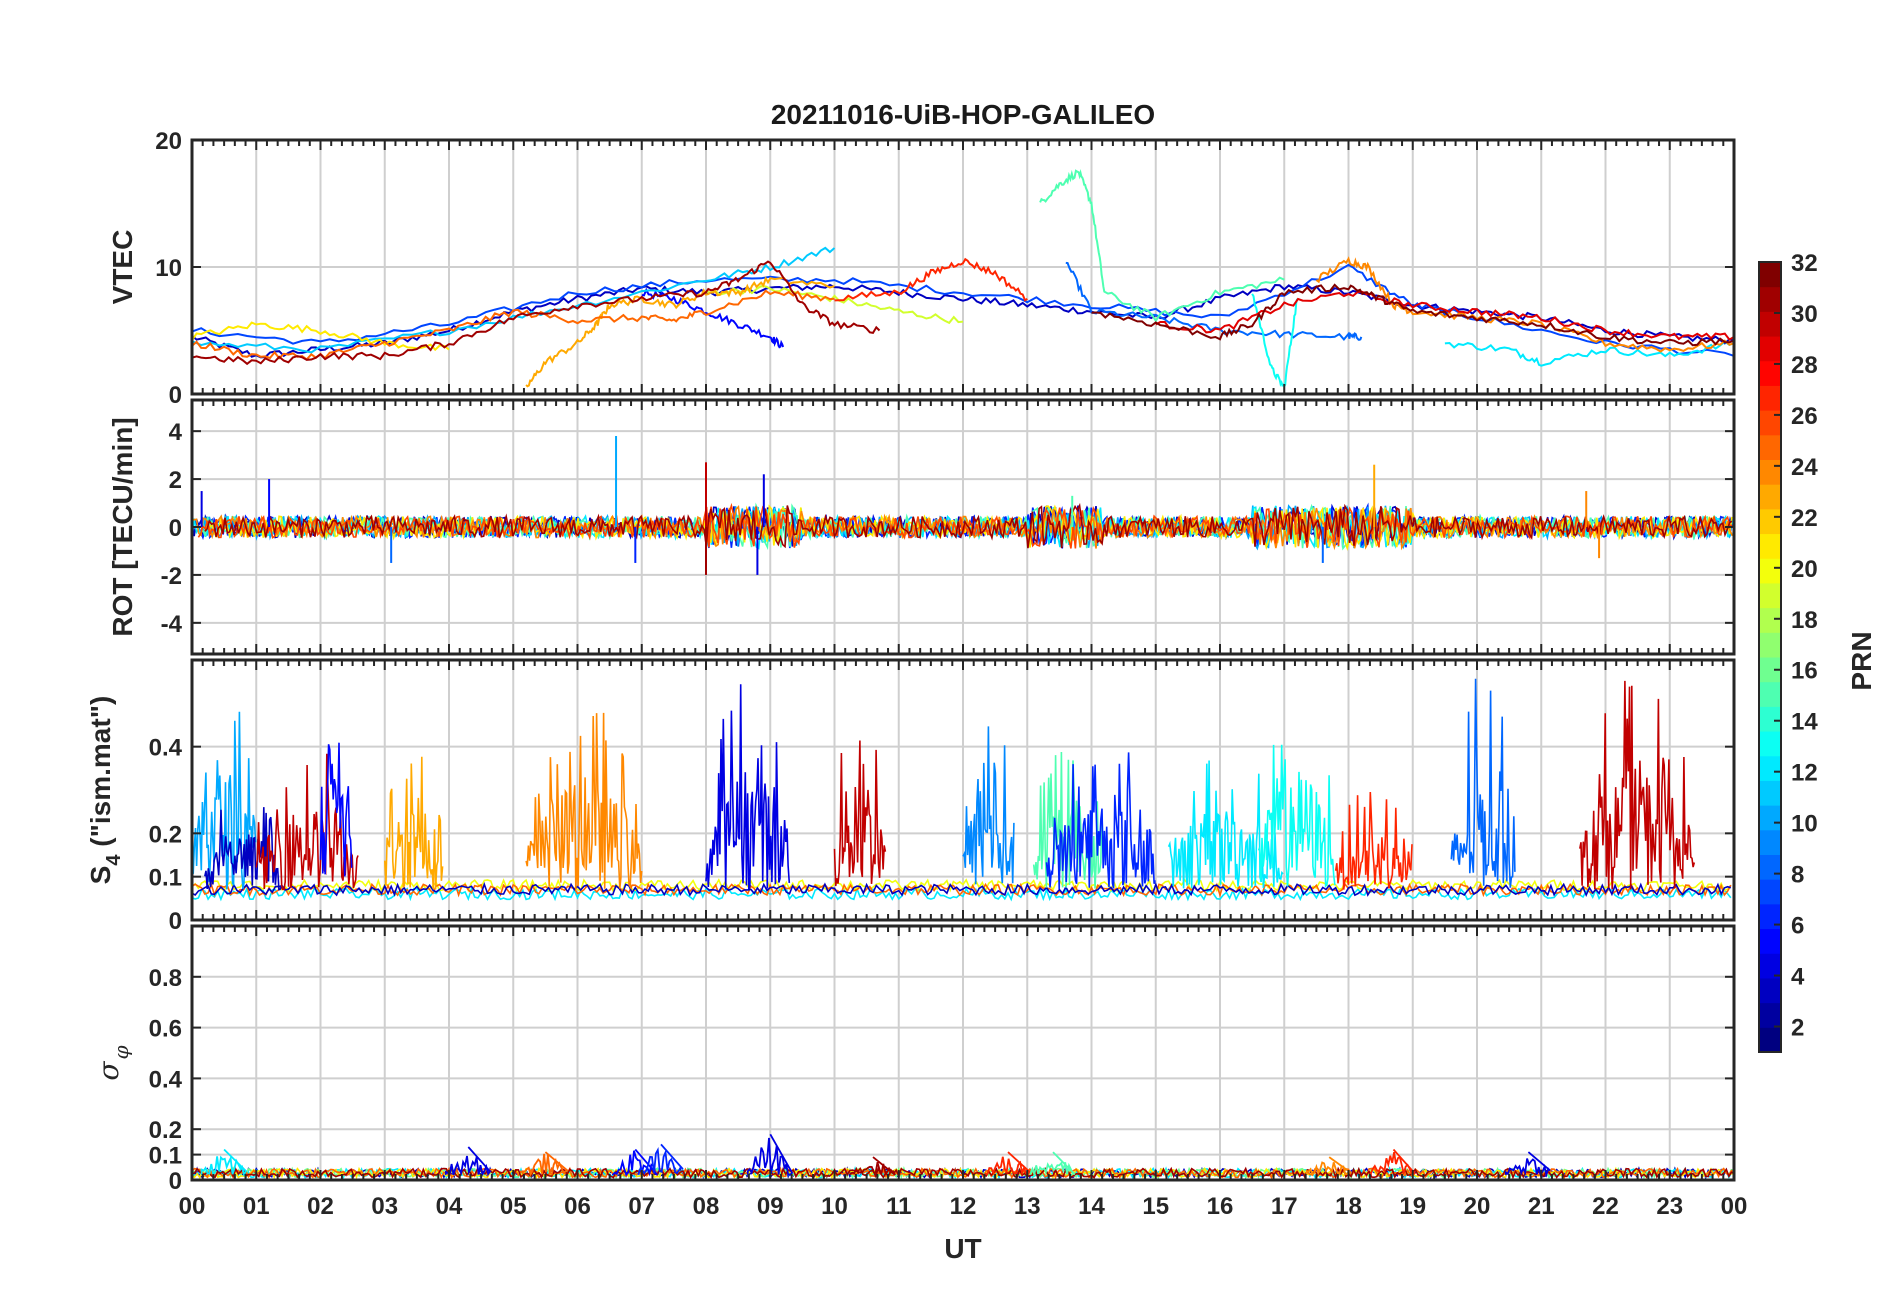 The width and height of the screenshot is (1902, 1292). Describe the element at coordinates (963, 114) in the screenshot. I see `chart-title: 20211016-UiB-HOP-GALILEO` at that location.